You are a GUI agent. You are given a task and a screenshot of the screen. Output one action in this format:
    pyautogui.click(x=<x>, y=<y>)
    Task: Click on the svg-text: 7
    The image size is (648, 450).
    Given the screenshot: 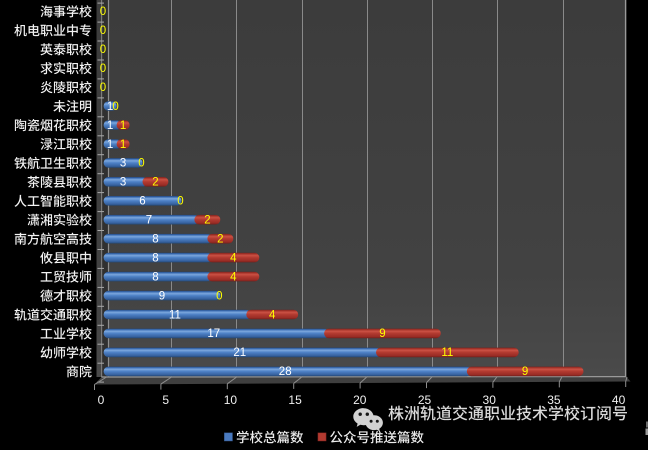 What is the action you would take?
    pyautogui.click(x=149, y=221)
    